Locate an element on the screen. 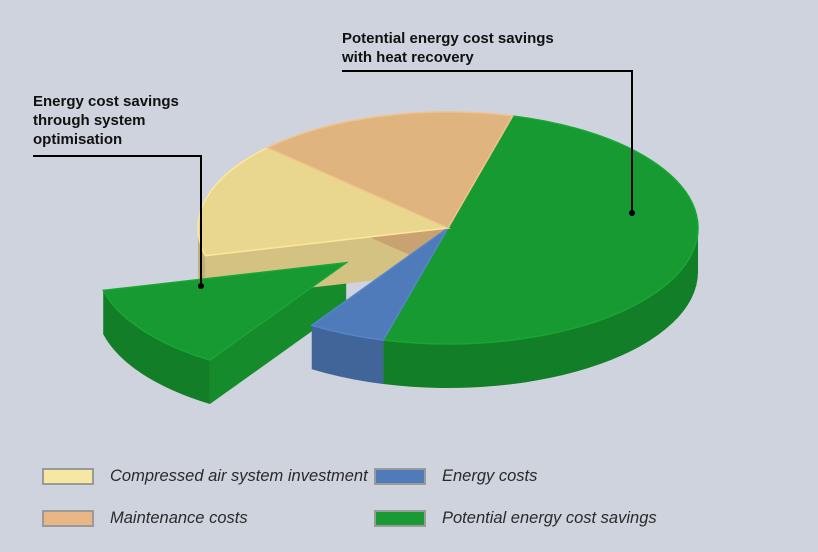 This screenshot has height=552, width=818. legend-item-energy-costs: Energy costs is located at coordinates (455, 476).